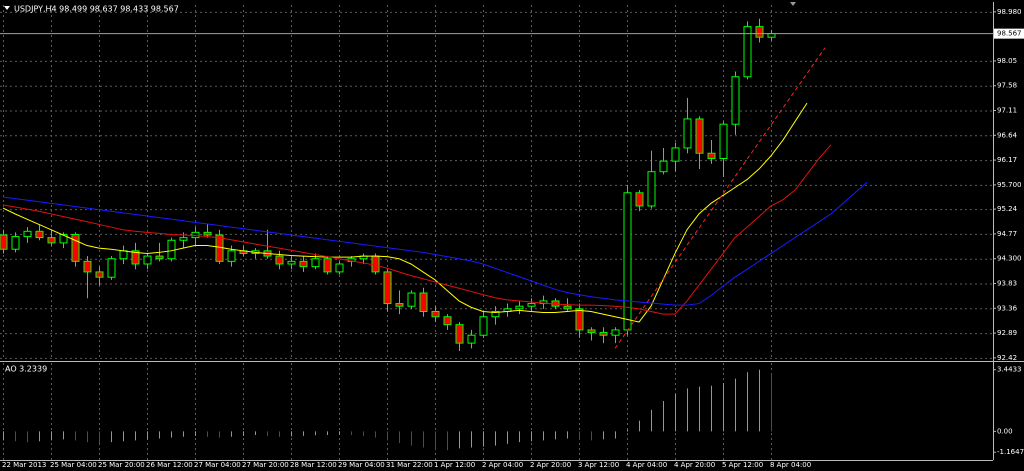 This screenshot has height=471, width=1024. What do you see at coordinates (694, 465) in the screenshot?
I see `x-tick-label: 4 Apr 20:00` at bounding box center [694, 465].